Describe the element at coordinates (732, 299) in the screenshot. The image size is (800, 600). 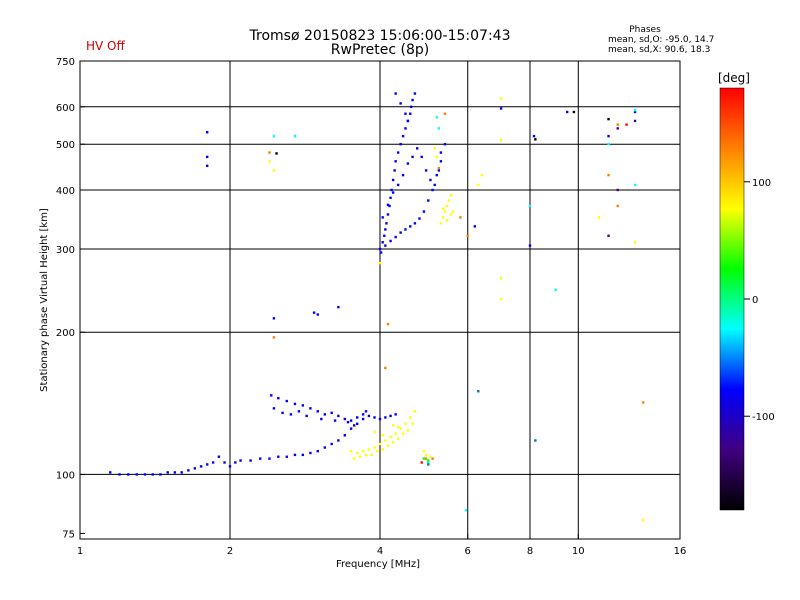
I see `colorbar-gradient` at that location.